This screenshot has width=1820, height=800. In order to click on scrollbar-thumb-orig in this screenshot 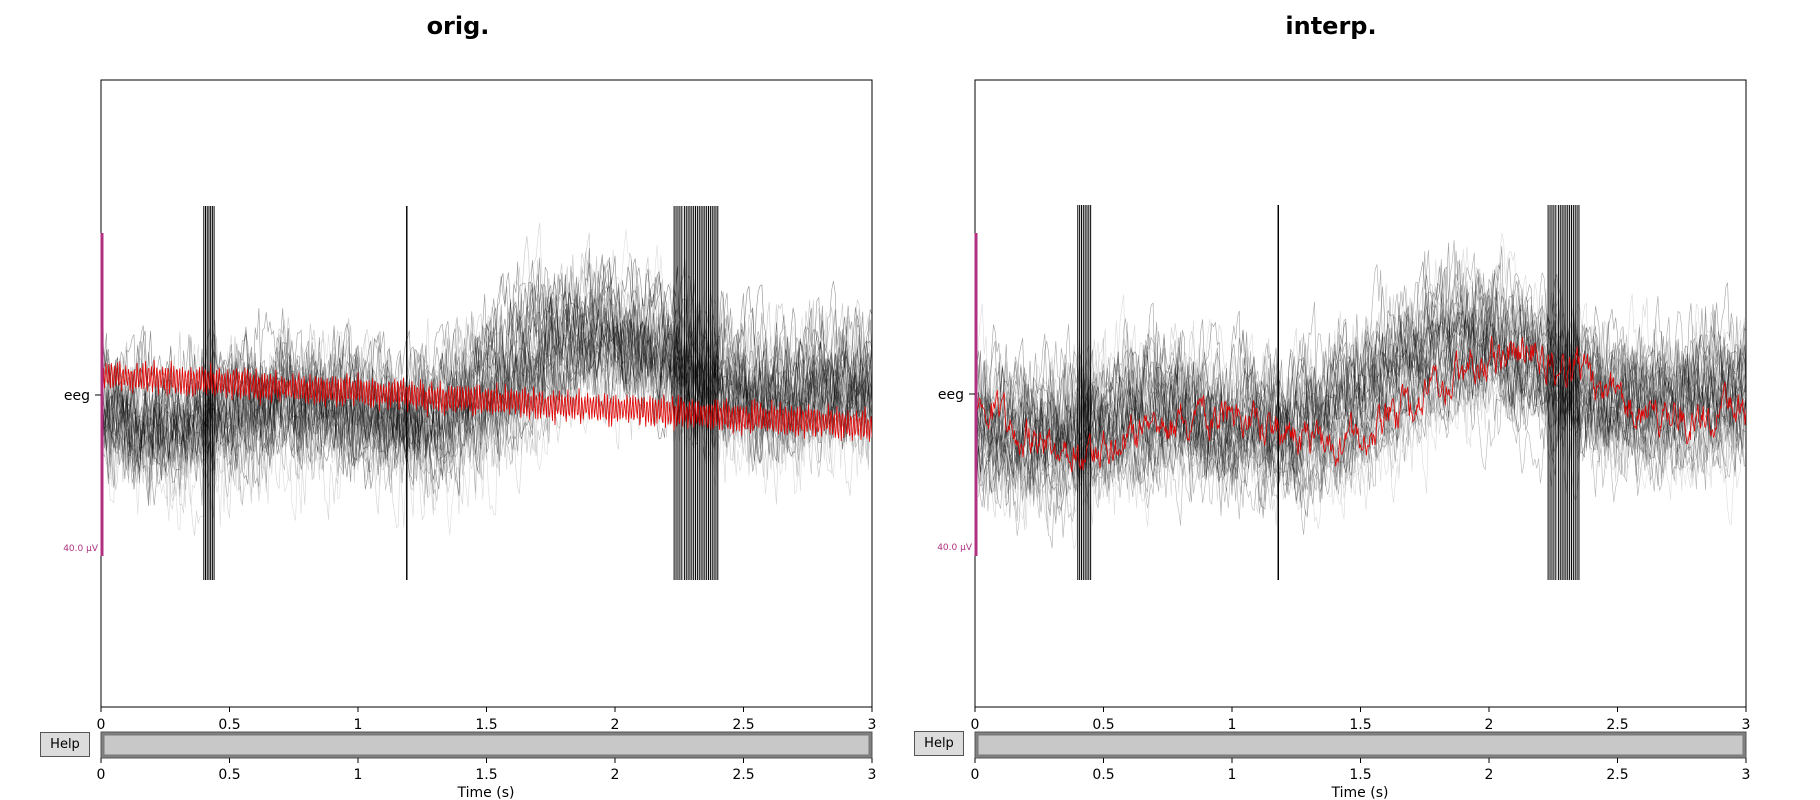, I will do `click(486, 745)`.